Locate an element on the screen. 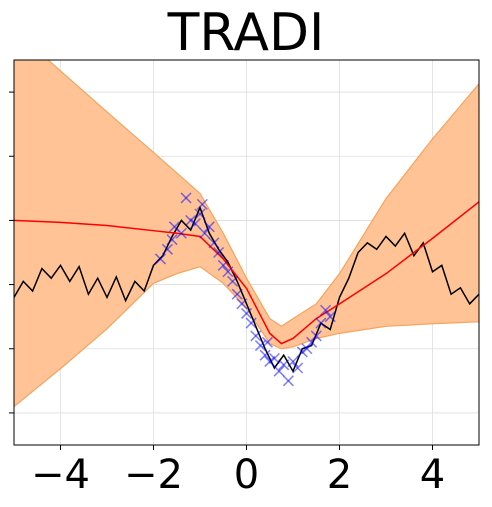  x-tick-label: −4 is located at coordinates (60, 475).